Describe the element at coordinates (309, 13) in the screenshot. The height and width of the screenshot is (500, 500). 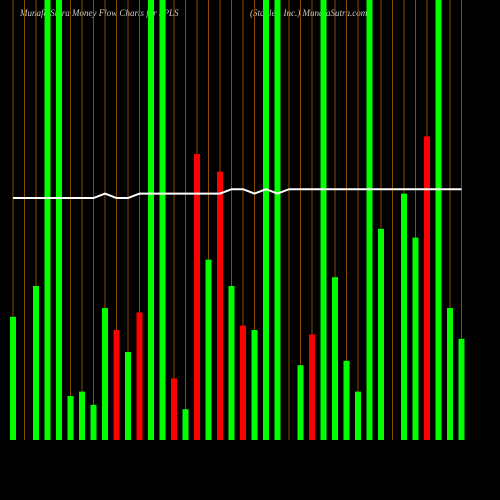
I see `chart-subtitle: (Staples, Inc.) MunafaSutra.com` at that location.